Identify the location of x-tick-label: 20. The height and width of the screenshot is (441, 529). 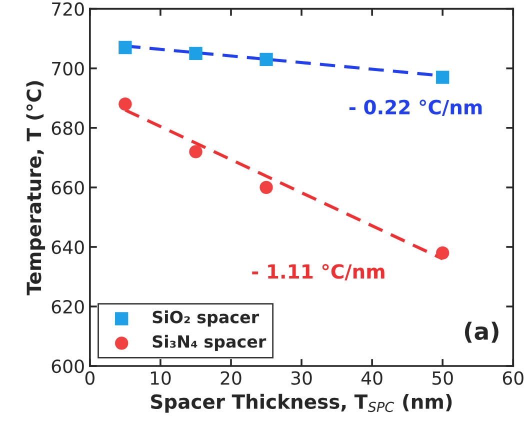
(231, 378).